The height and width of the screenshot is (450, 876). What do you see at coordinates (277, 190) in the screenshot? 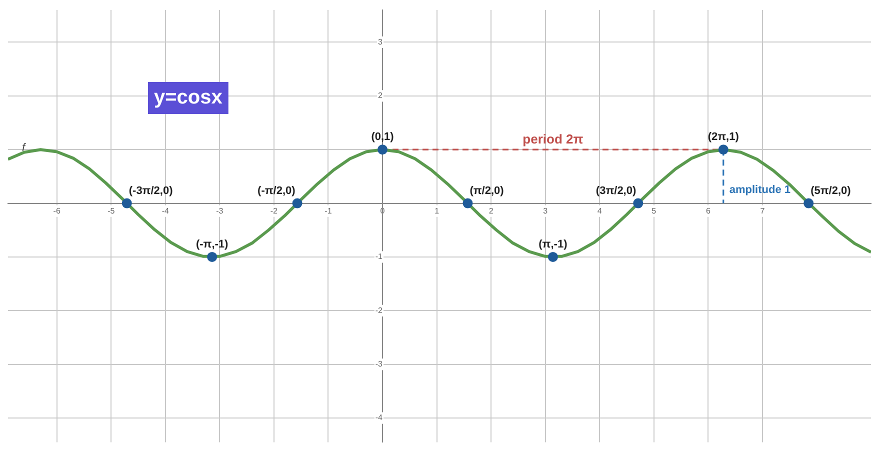
I see `annotation: (-π/2,0)` at bounding box center [277, 190].